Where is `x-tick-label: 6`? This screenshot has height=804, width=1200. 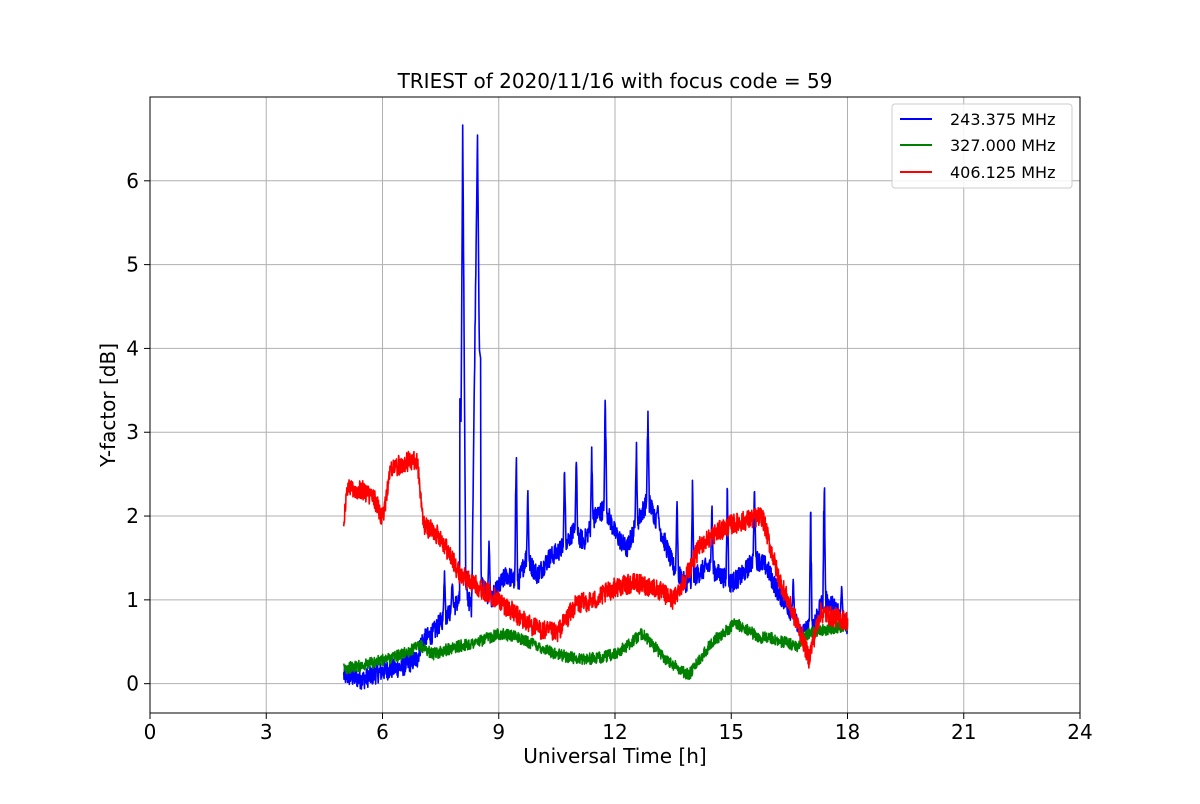 x-tick-label: 6 is located at coordinates (382, 732).